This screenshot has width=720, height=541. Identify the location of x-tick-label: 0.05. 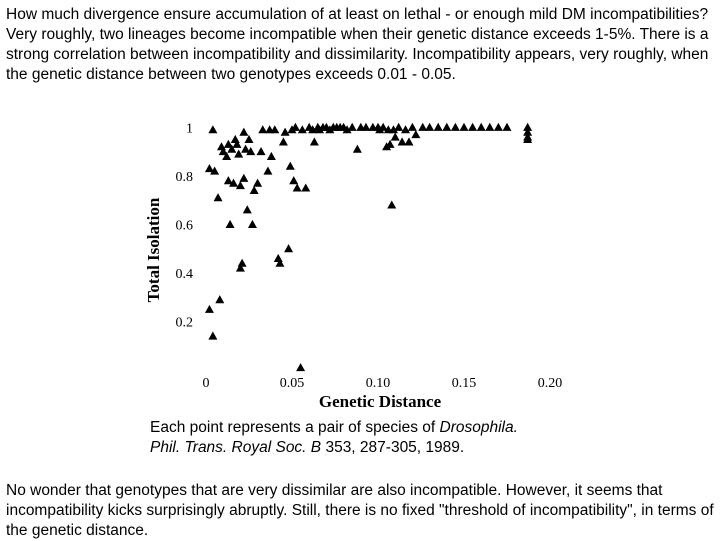
(292, 383).